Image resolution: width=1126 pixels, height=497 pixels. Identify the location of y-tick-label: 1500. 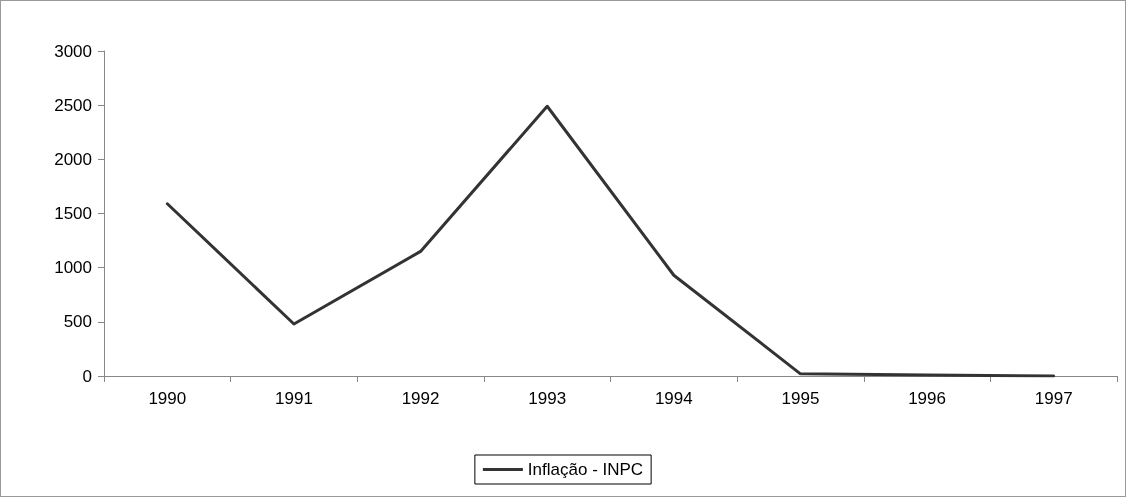
(73, 213).